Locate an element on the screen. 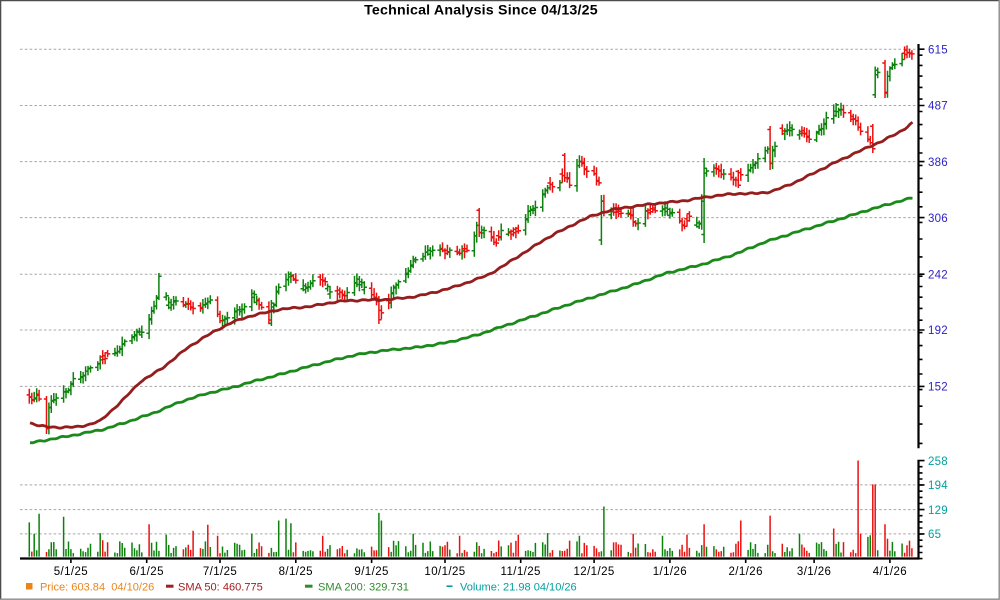 Image resolution: width=1000 pixels, height=600 pixels. svg-text: 6/1/25 is located at coordinates (147, 572).